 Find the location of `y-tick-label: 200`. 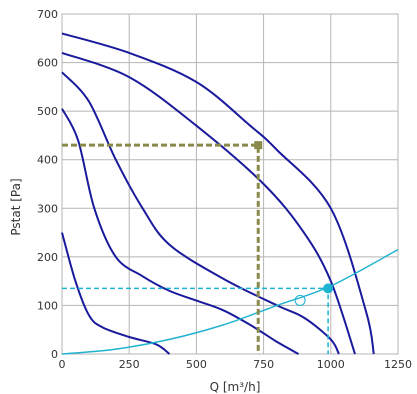

y-tick-label: 200 is located at coordinates (47, 257).